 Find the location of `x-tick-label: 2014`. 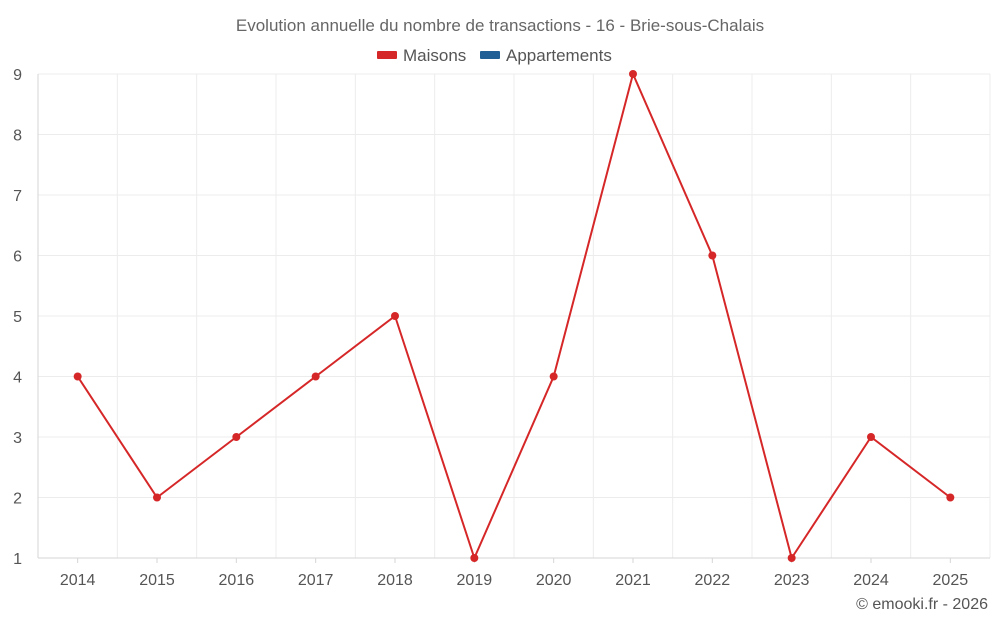

x-tick-label: 2014 is located at coordinates (78, 580).